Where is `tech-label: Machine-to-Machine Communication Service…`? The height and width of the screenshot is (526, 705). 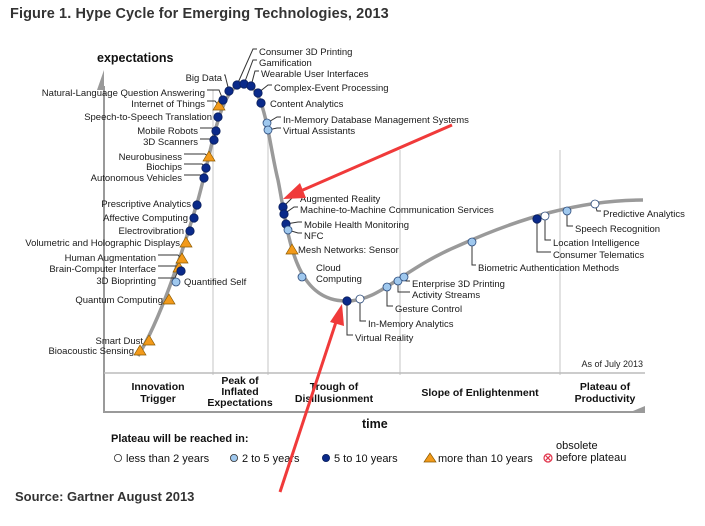
tech-label: Machine-to-Machine Communication Service… is located at coordinates (397, 210).